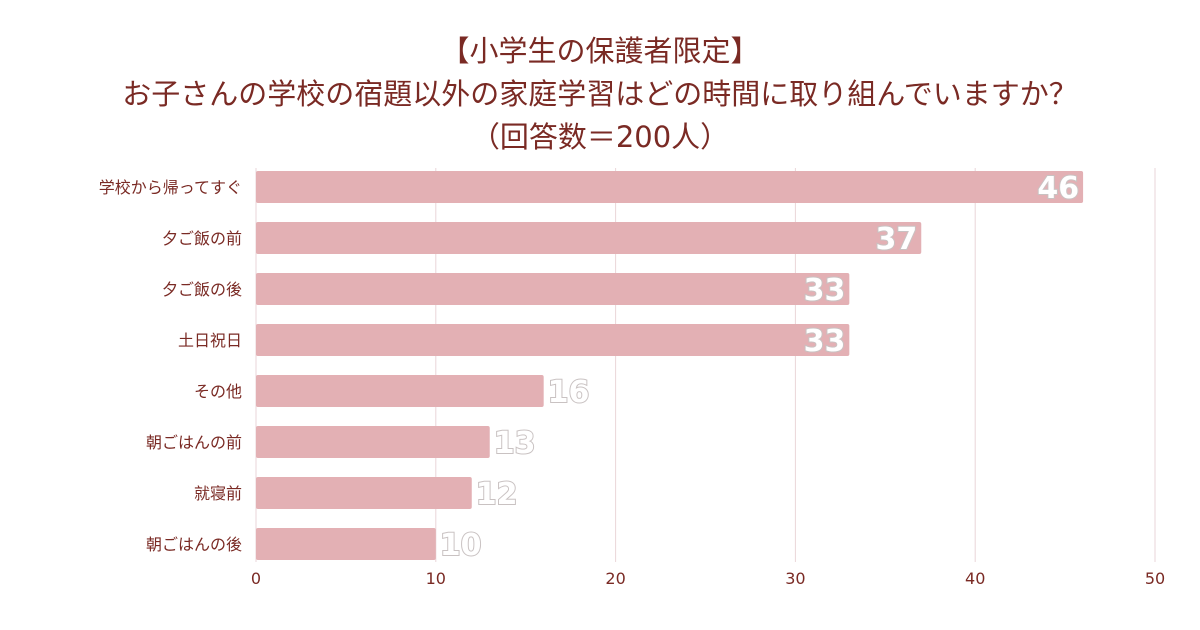 The width and height of the screenshot is (1200, 630). I want to click on category-label: 土日祝日, so click(210, 340).